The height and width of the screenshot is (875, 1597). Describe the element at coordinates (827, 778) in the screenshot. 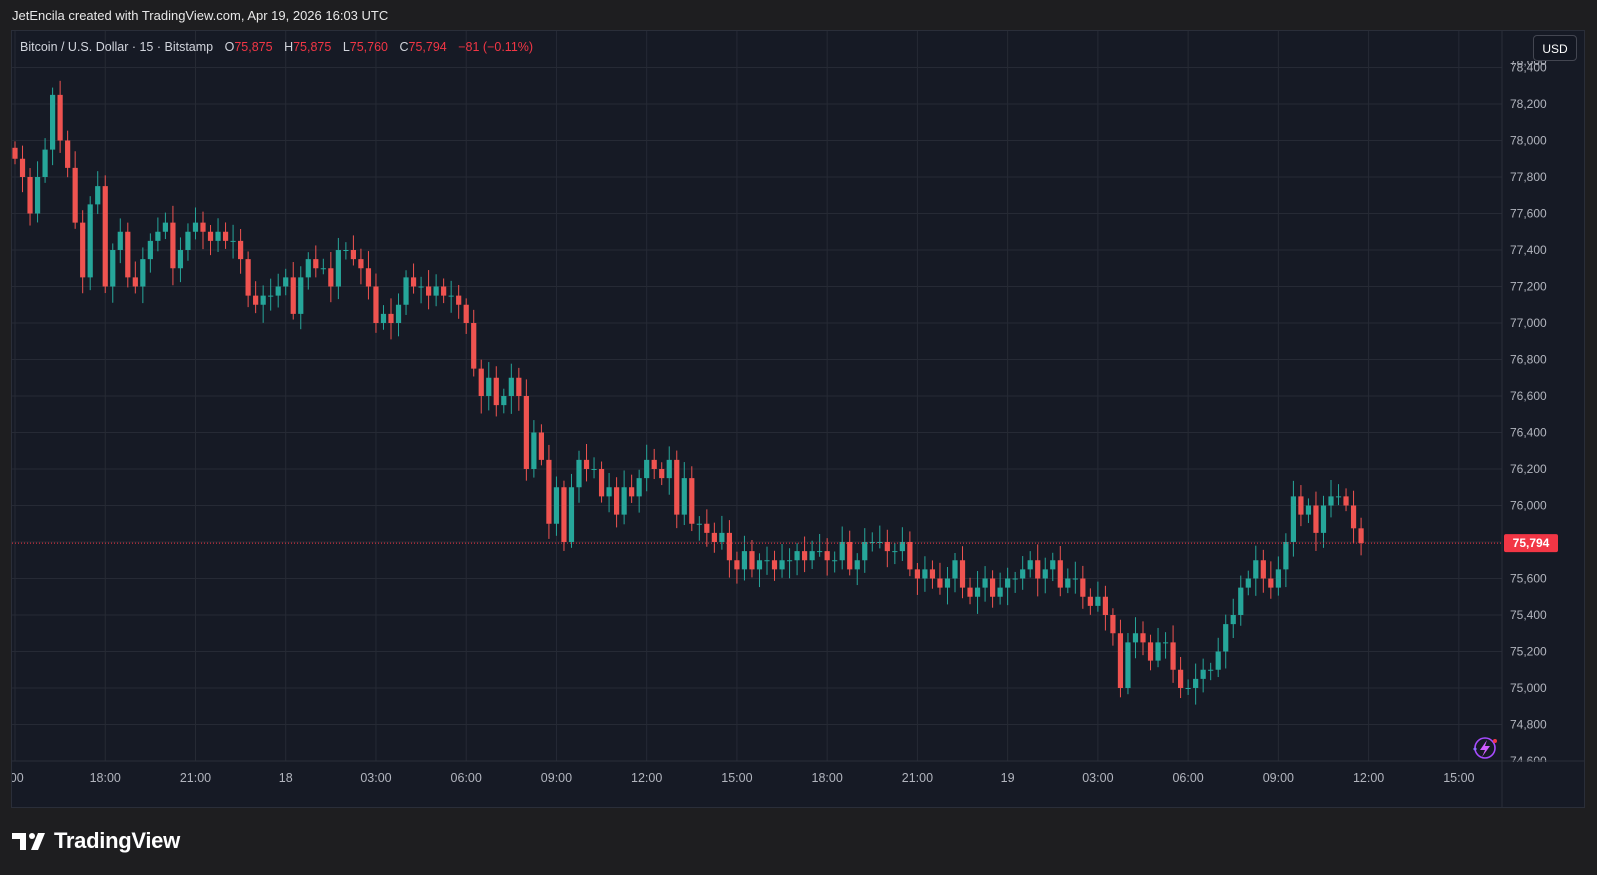

I see `time-tick-label: 18:00` at that location.